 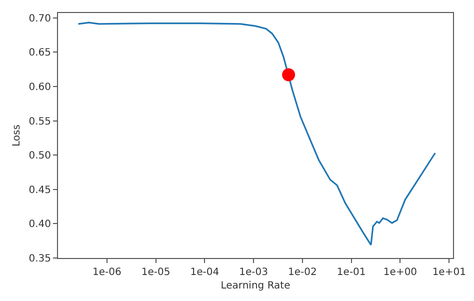 I want to click on x-tick-label: 1e-03, so click(x=253, y=272).